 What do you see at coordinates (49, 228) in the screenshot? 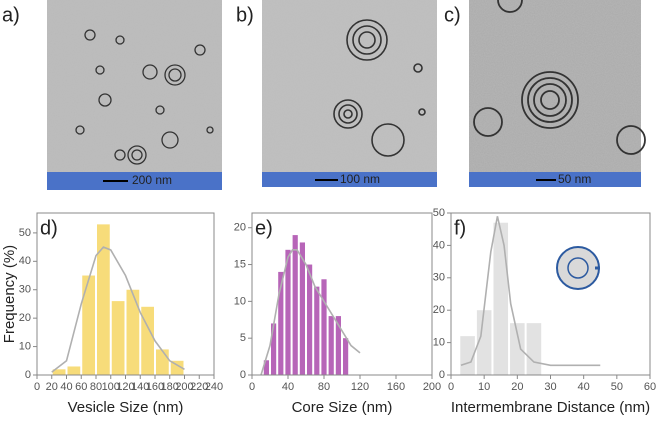
I see `panel-label: d)` at bounding box center [49, 228].